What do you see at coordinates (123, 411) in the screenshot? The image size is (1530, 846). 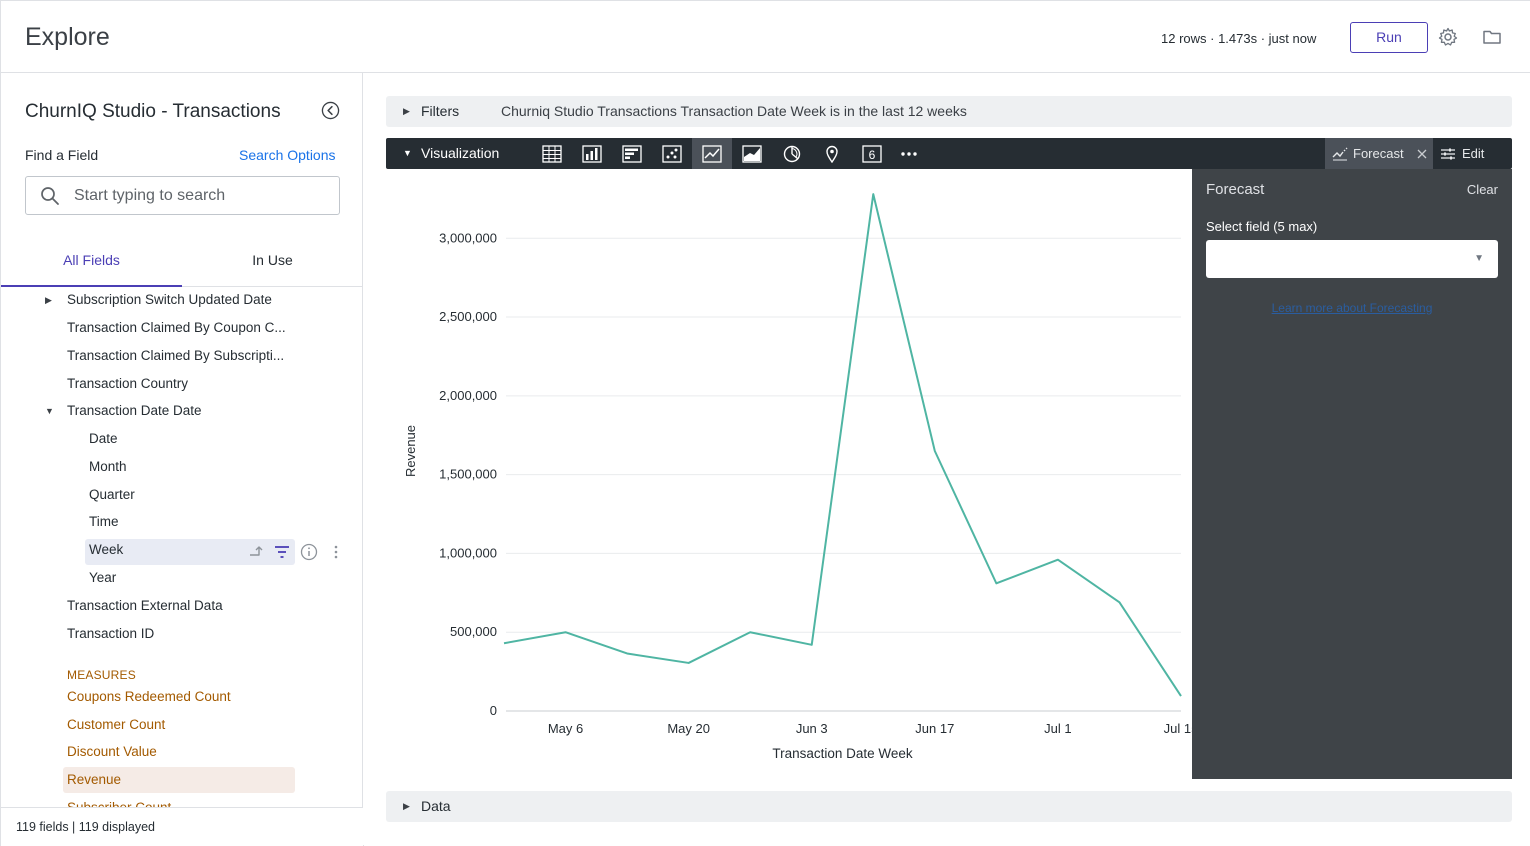 I see `field-group-expanded: ▼ Transaction Date Date` at bounding box center [123, 411].